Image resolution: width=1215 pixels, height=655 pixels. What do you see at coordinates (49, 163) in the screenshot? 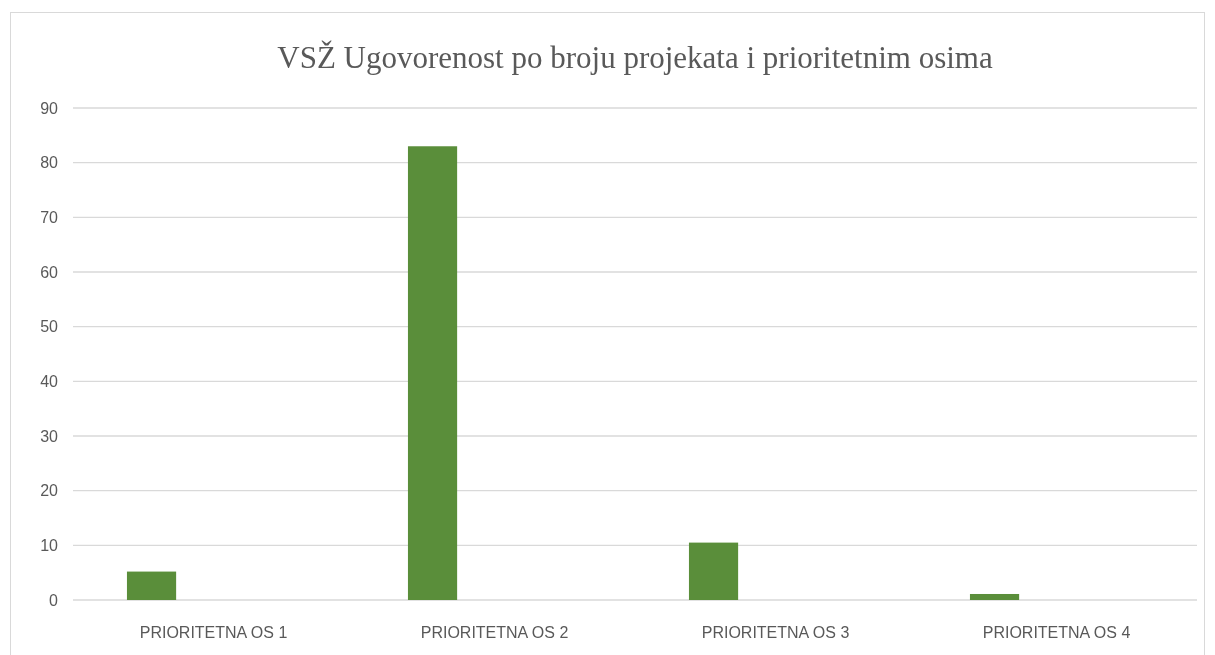
I see `y-tick-label: 80` at bounding box center [49, 163].